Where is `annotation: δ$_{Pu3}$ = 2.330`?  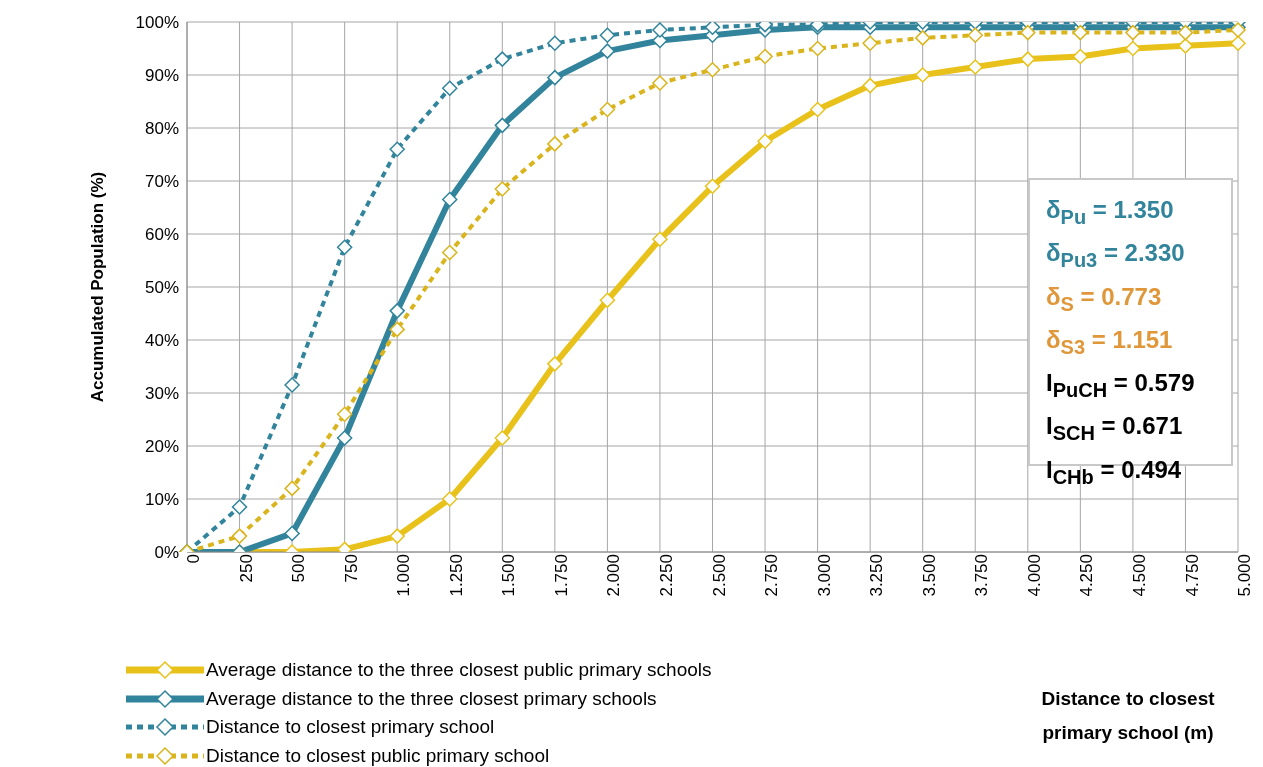
annotation: δ$_{Pu3}$ = 2.330 is located at coordinates (1116, 256).